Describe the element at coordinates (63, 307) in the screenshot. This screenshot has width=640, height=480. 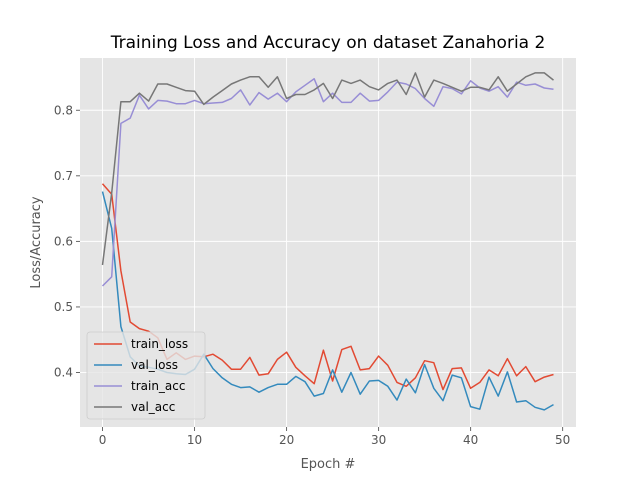
I see `y-tick-label: 0.5` at that location.